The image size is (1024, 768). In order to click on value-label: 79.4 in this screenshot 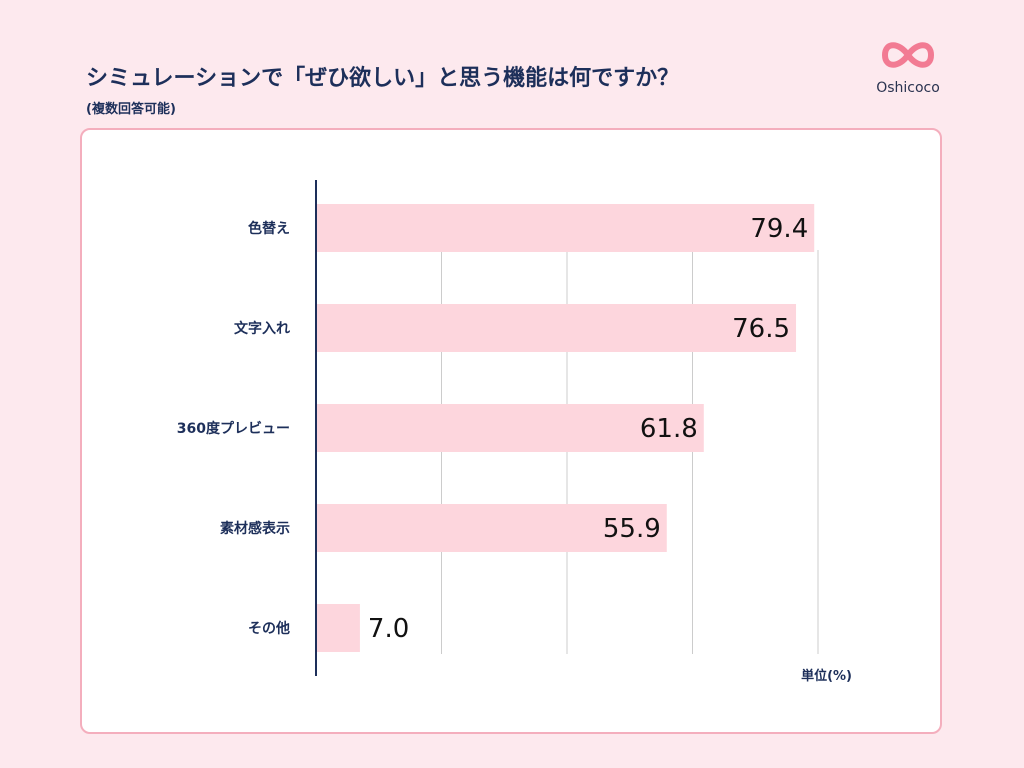, I will do `click(779, 229)`.